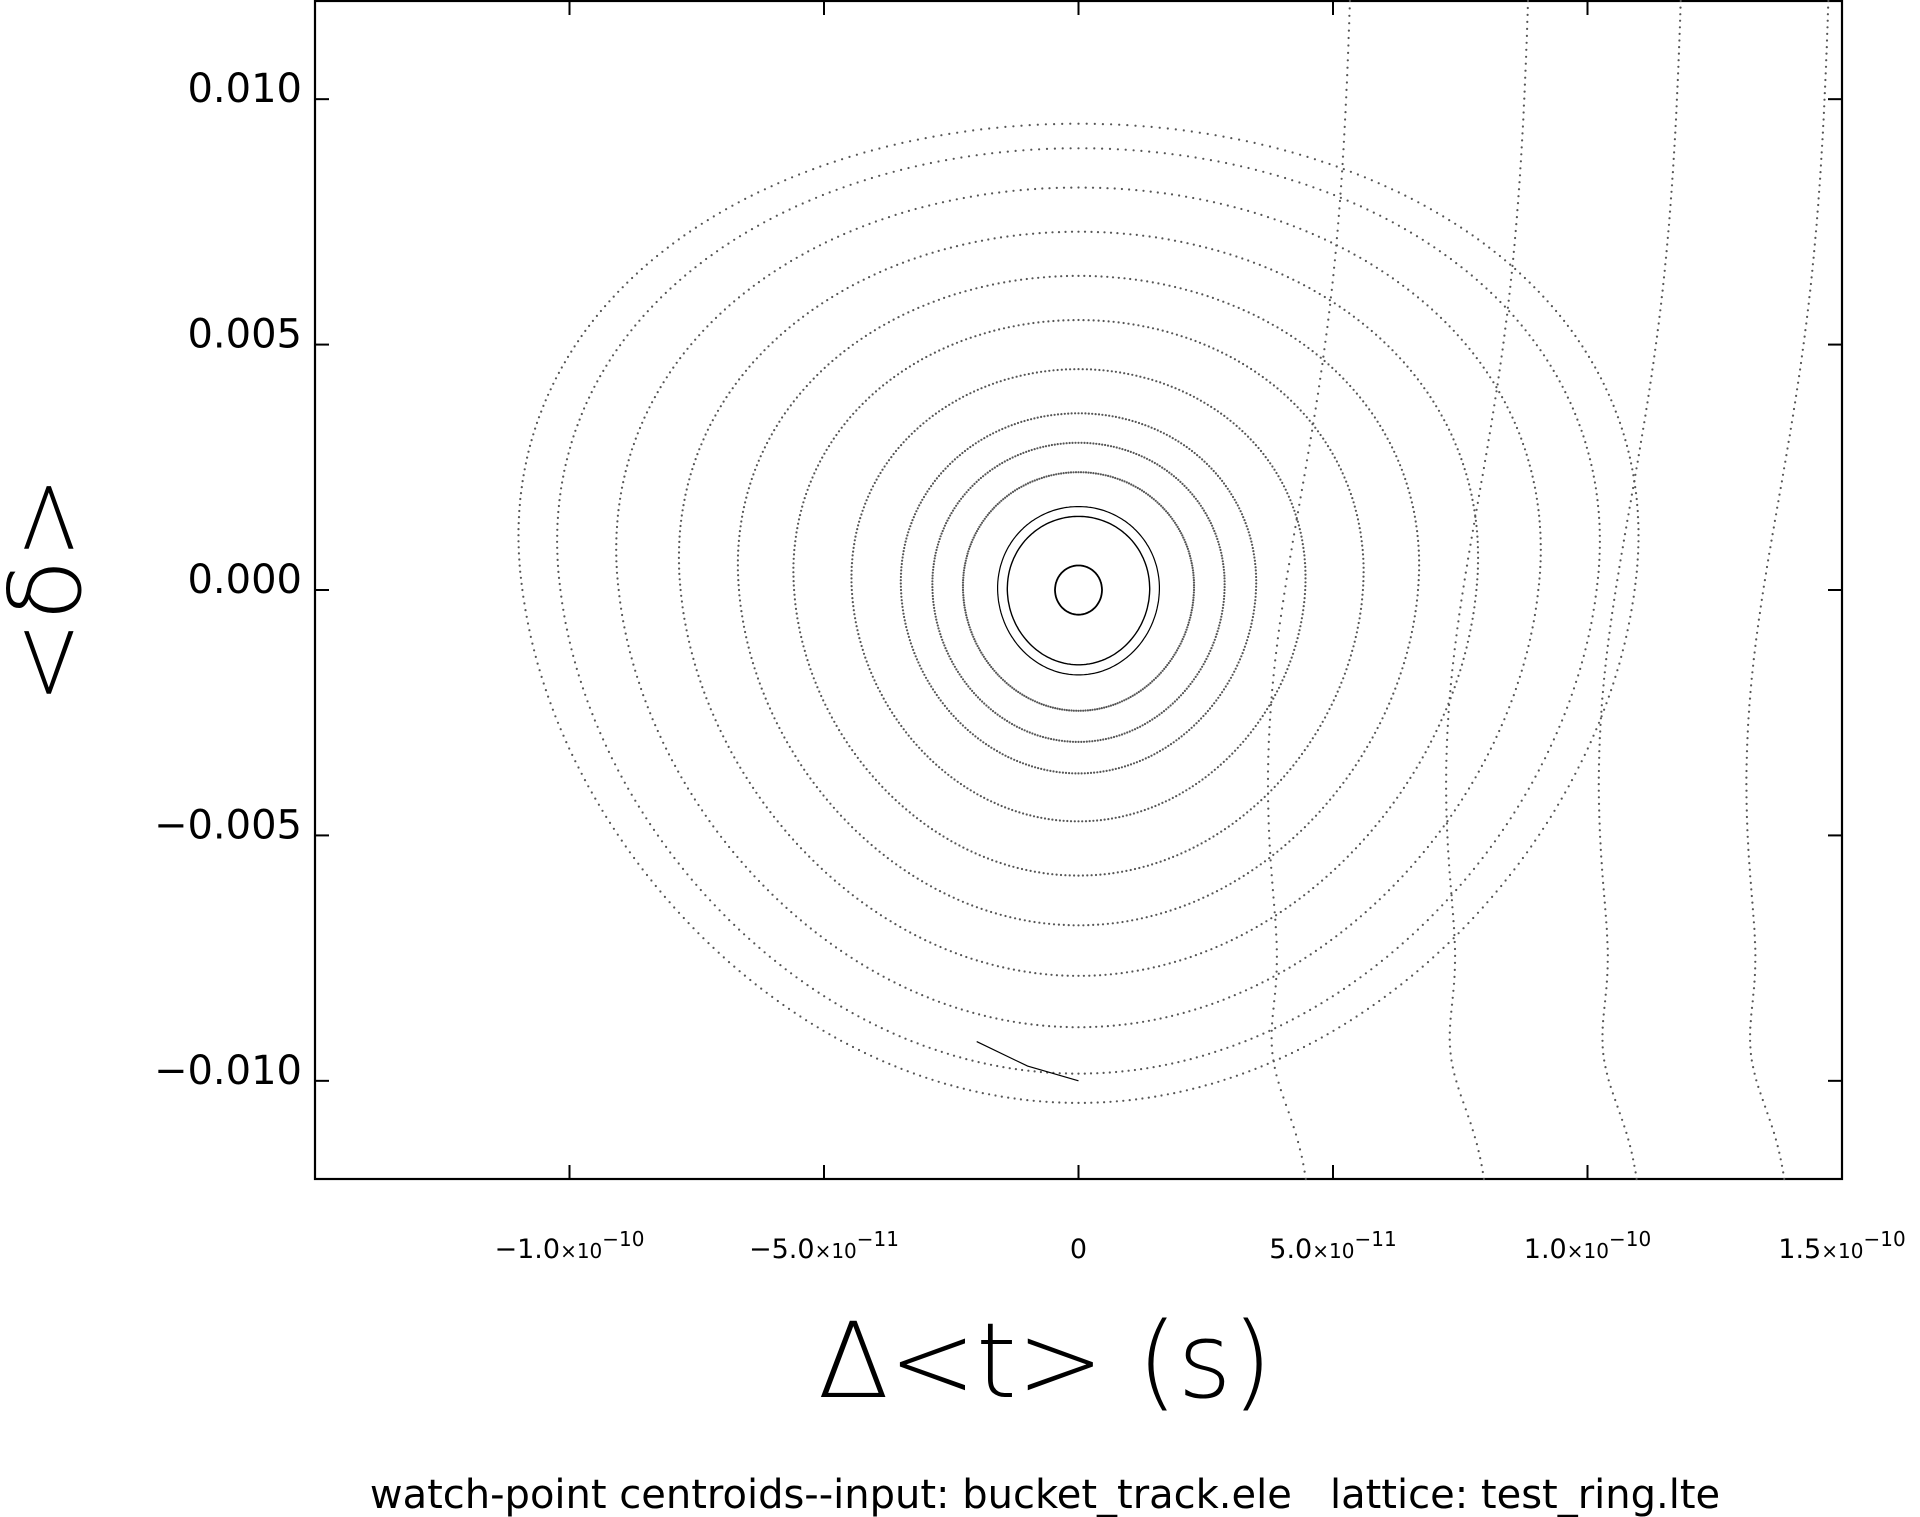 This screenshot has width=1920, height=1517. I want to click on x-tick-label: 5.0×10⁻¹¹, so click(1332, 1246).